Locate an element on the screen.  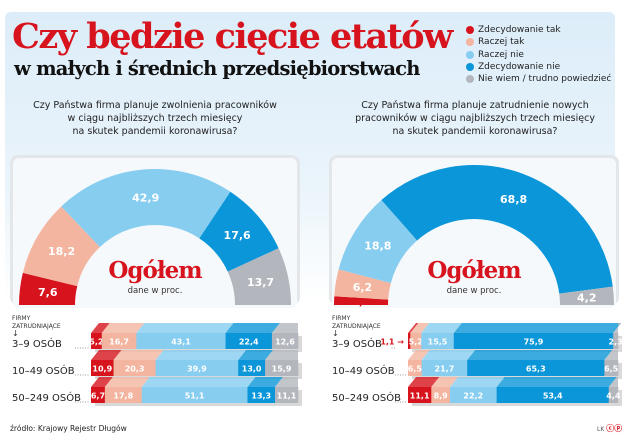
legend-label: Raczej tak is located at coordinates (501, 42).